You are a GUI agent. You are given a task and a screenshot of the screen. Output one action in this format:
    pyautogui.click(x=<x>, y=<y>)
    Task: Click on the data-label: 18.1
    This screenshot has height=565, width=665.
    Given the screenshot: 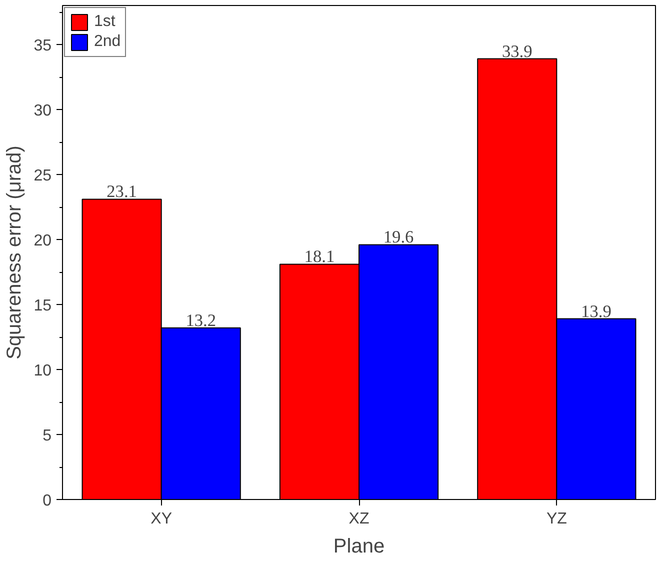 What is the action you would take?
    pyautogui.click(x=319, y=256)
    